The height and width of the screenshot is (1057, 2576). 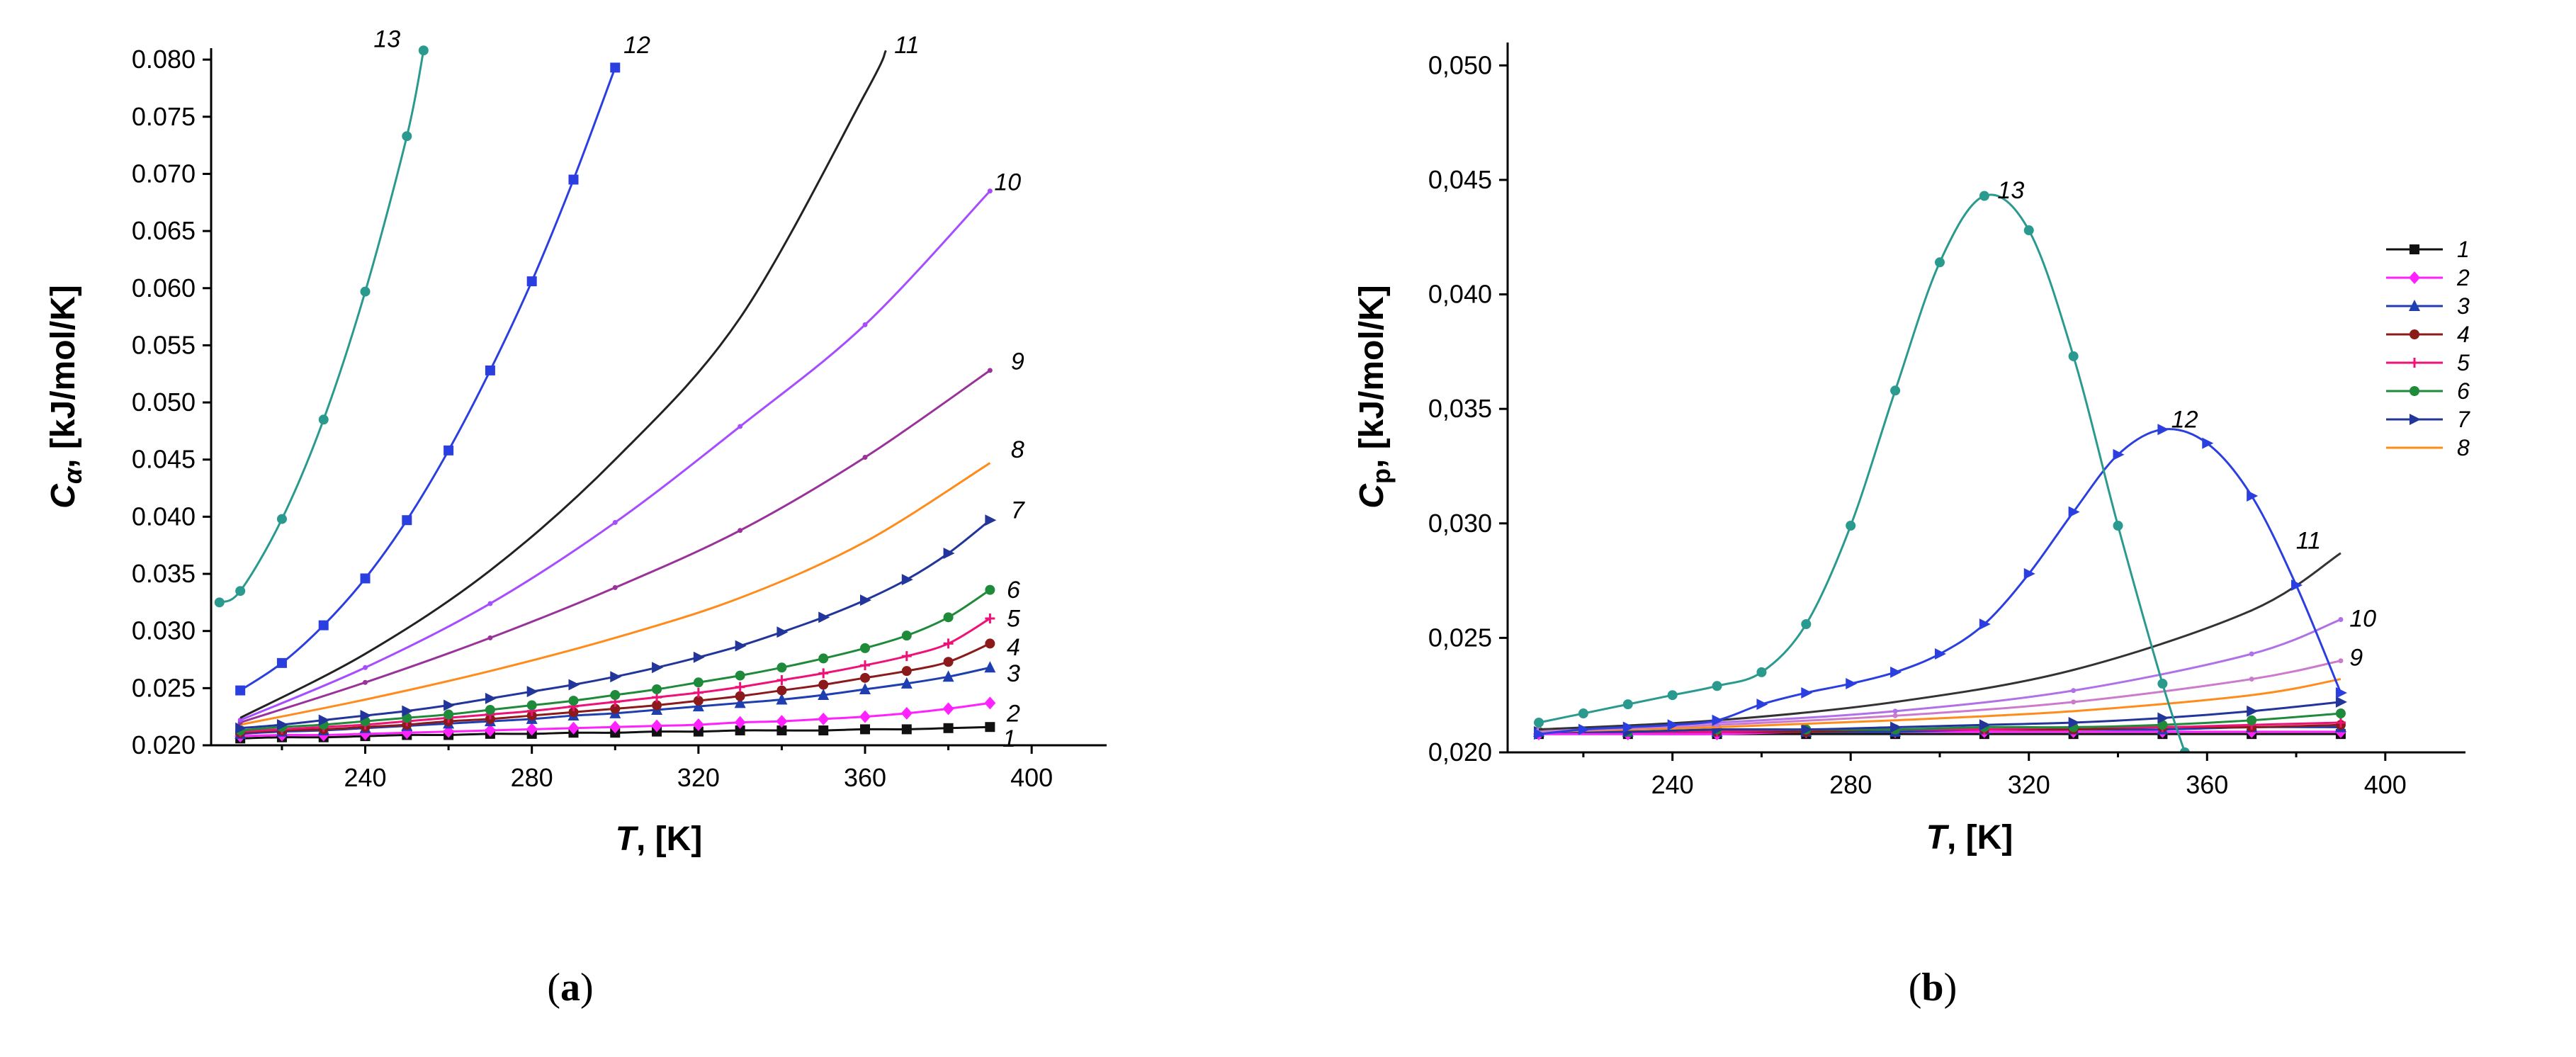 I want to click on panel-b-x-tick-label: 240, so click(x=1672, y=784).